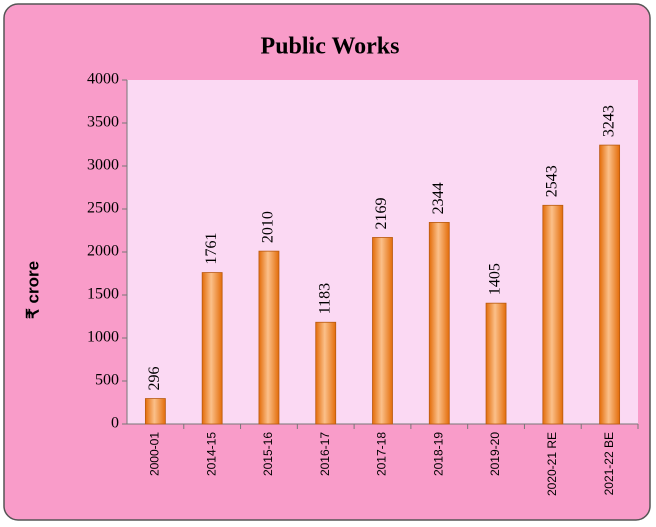 The image size is (656, 527). What do you see at coordinates (154, 379) in the screenshot?
I see `data-label: 296` at bounding box center [154, 379].